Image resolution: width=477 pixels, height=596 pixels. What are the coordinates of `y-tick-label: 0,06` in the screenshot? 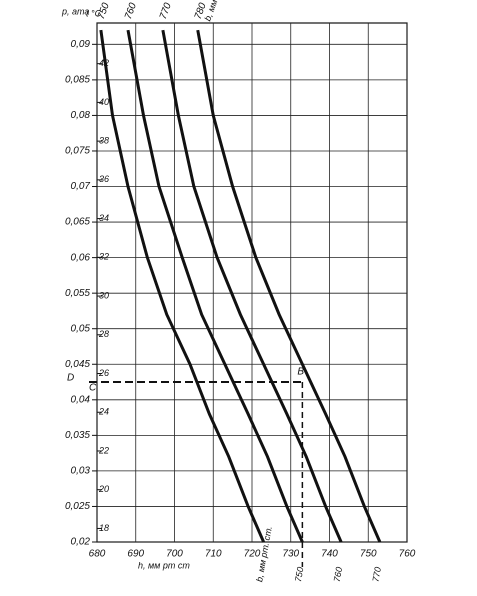 It's located at (81, 257).